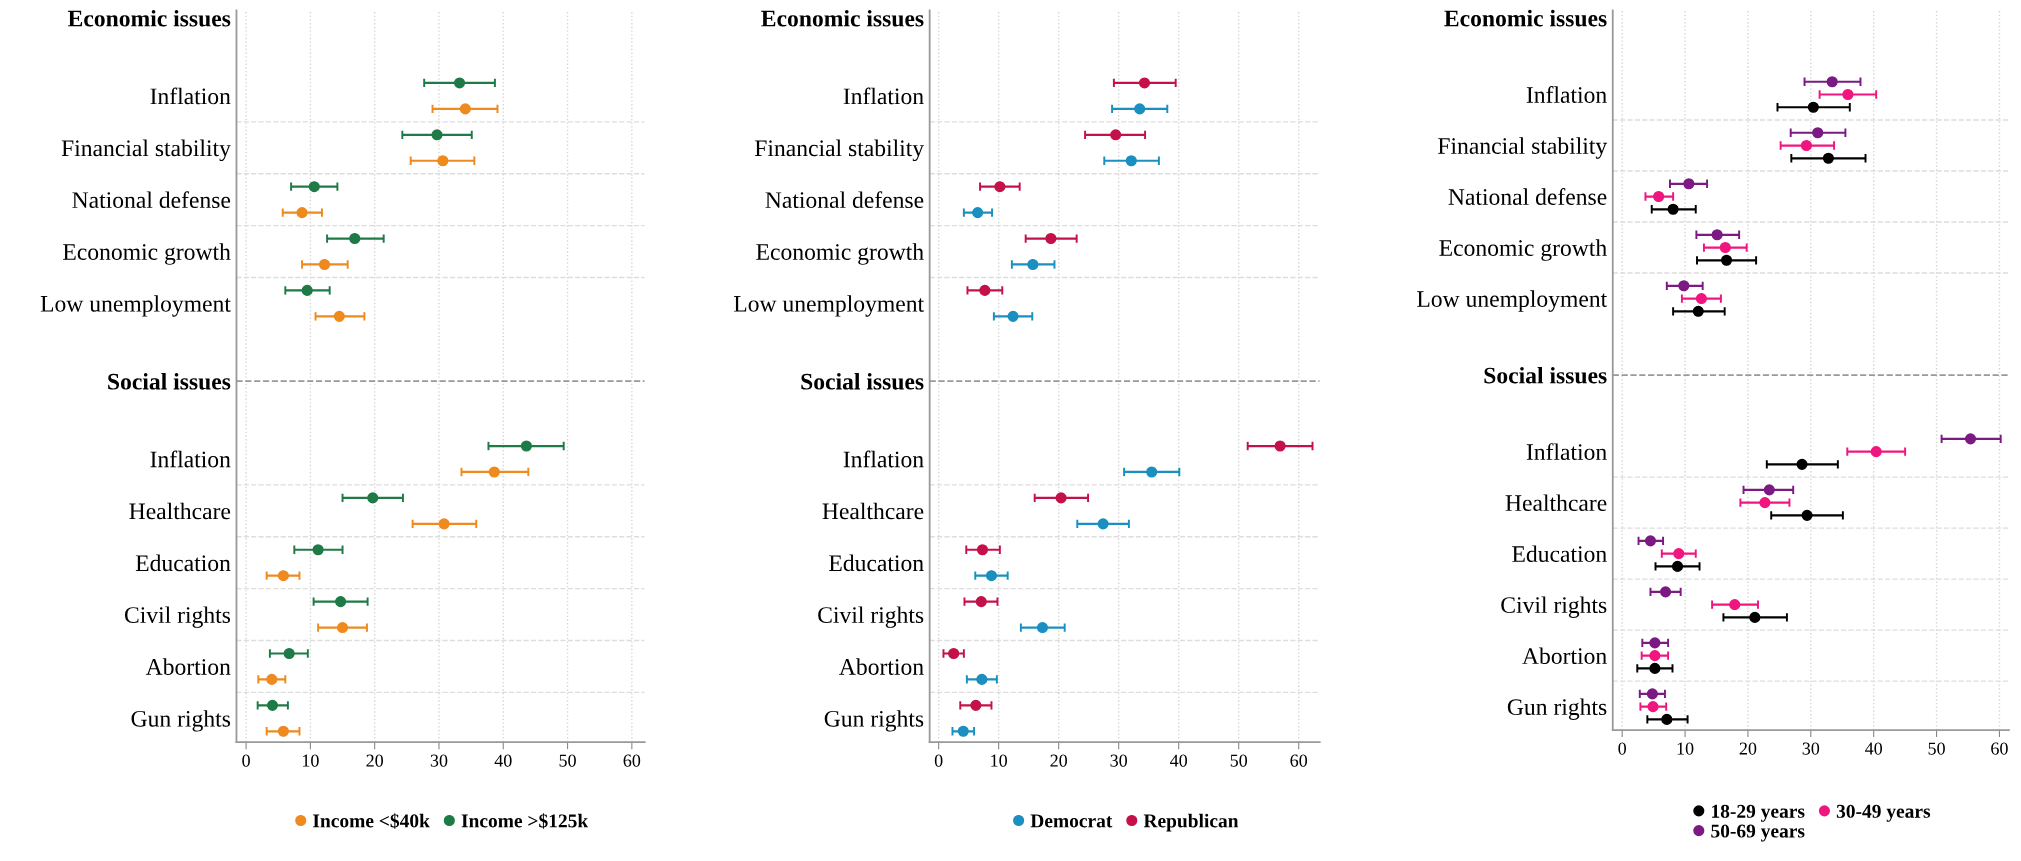 Image resolution: width=2021 pixels, height=861 pixels. What do you see at coordinates (371, 821) in the screenshot?
I see `legend-label: Income <$40k` at bounding box center [371, 821].